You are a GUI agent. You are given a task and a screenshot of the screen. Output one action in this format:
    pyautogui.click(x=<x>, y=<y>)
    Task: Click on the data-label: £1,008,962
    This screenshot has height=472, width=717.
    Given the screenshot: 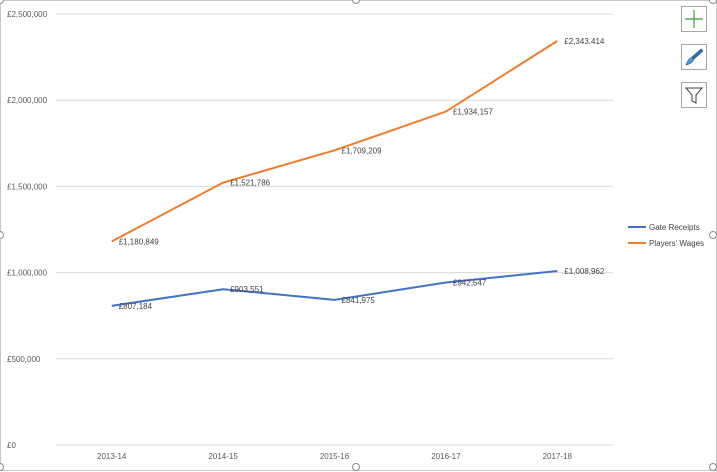 What is the action you would take?
    pyautogui.click(x=584, y=271)
    